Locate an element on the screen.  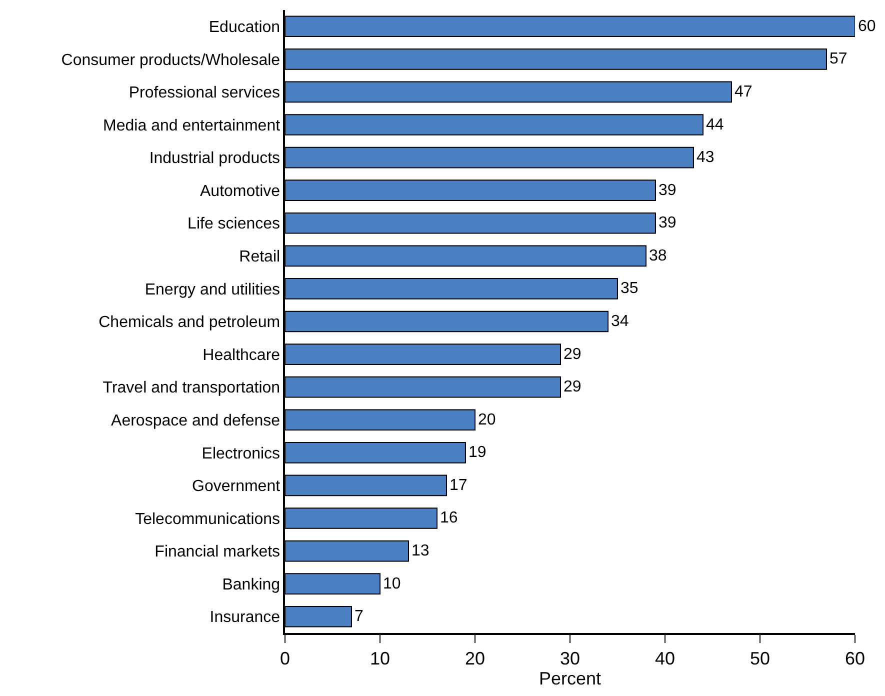
data-label: 60 is located at coordinates (867, 26).